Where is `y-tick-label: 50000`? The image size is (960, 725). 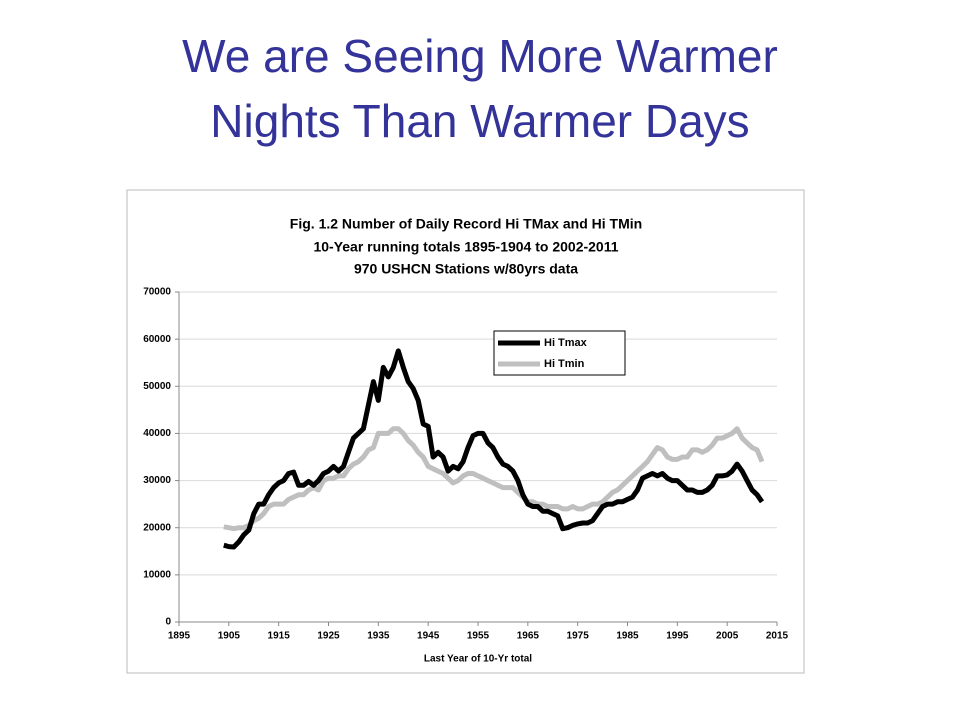
y-tick-label: 50000 is located at coordinates (157, 386).